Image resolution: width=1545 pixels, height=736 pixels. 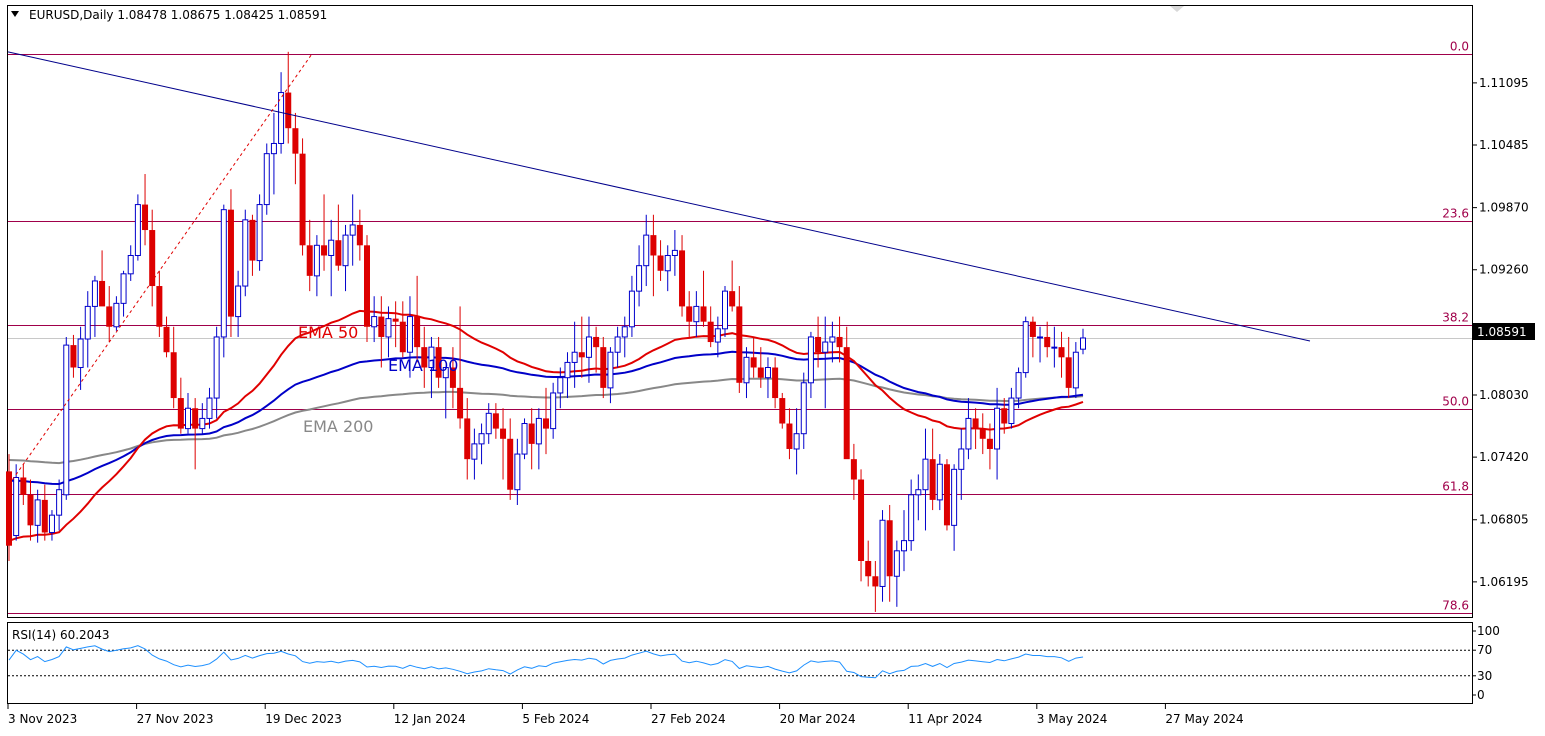 I want to click on price-tick-label: 1.08030, so click(x=1504, y=395).